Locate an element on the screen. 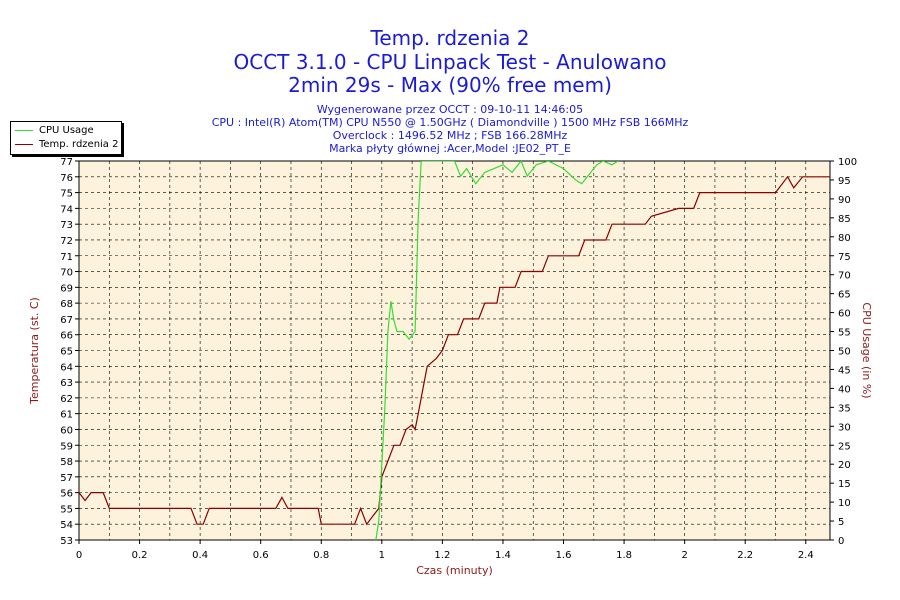 This screenshot has width=900, height=600. y-right-tick-label: 45 is located at coordinates (844, 370).